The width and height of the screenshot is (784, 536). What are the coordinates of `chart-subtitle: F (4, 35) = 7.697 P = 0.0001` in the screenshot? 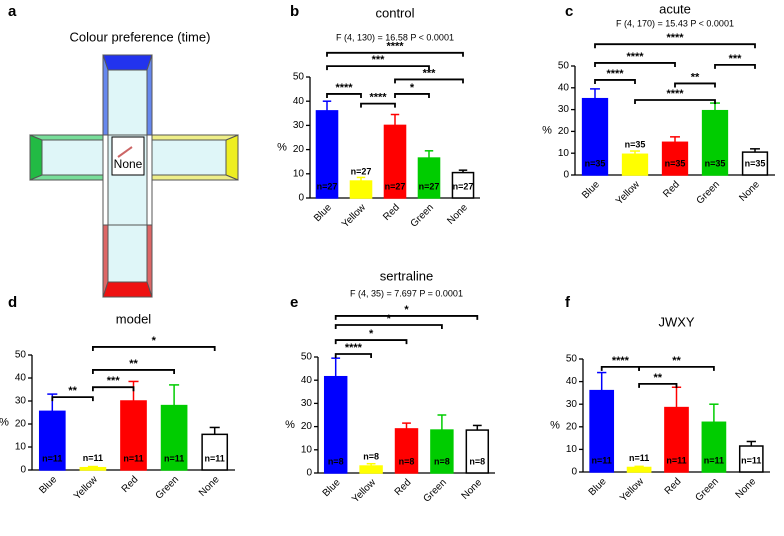 It's located at (406, 293).